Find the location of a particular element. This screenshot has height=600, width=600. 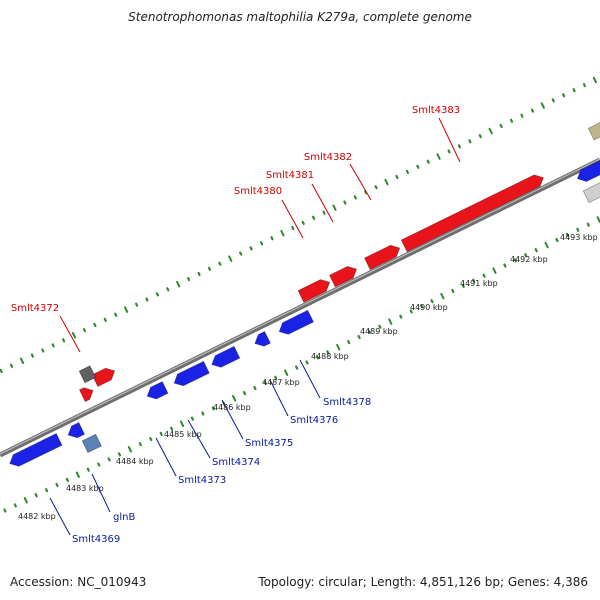

gene-label: Smlt4380 is located at coordinates (258, 191).